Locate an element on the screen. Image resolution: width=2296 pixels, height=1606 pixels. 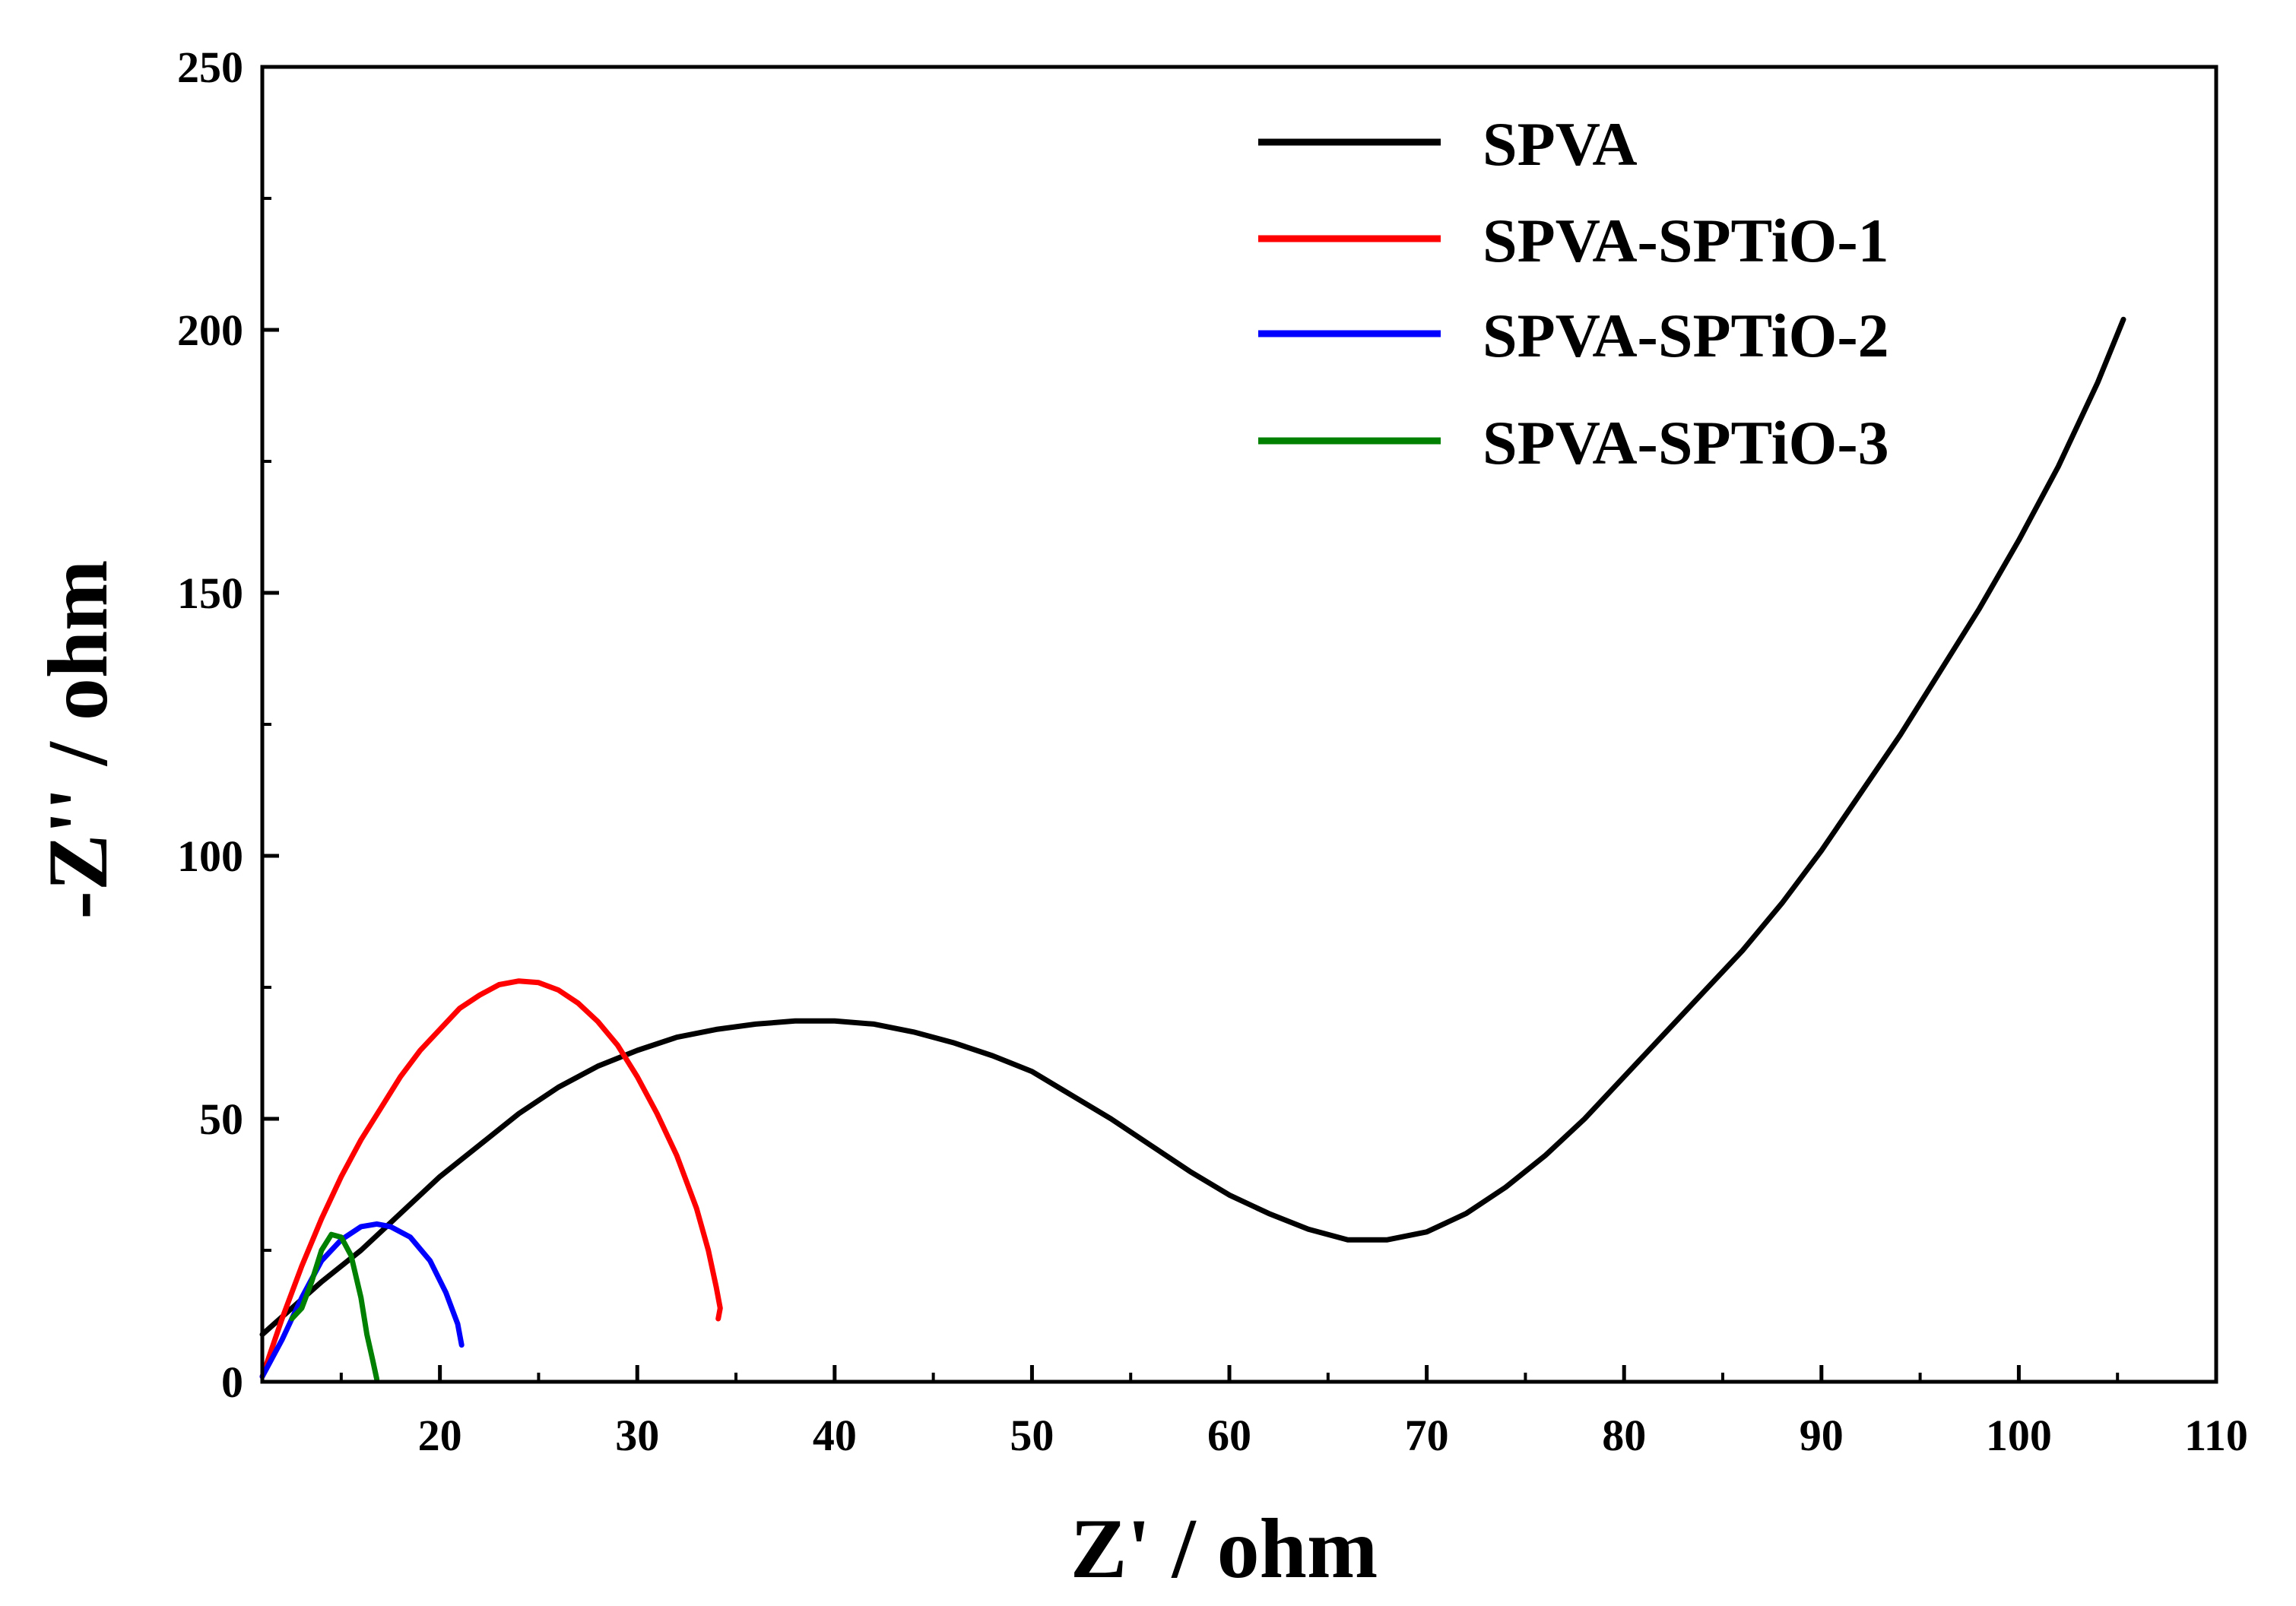
x-tick-label: 30 is located at coordinates (637, 1435).